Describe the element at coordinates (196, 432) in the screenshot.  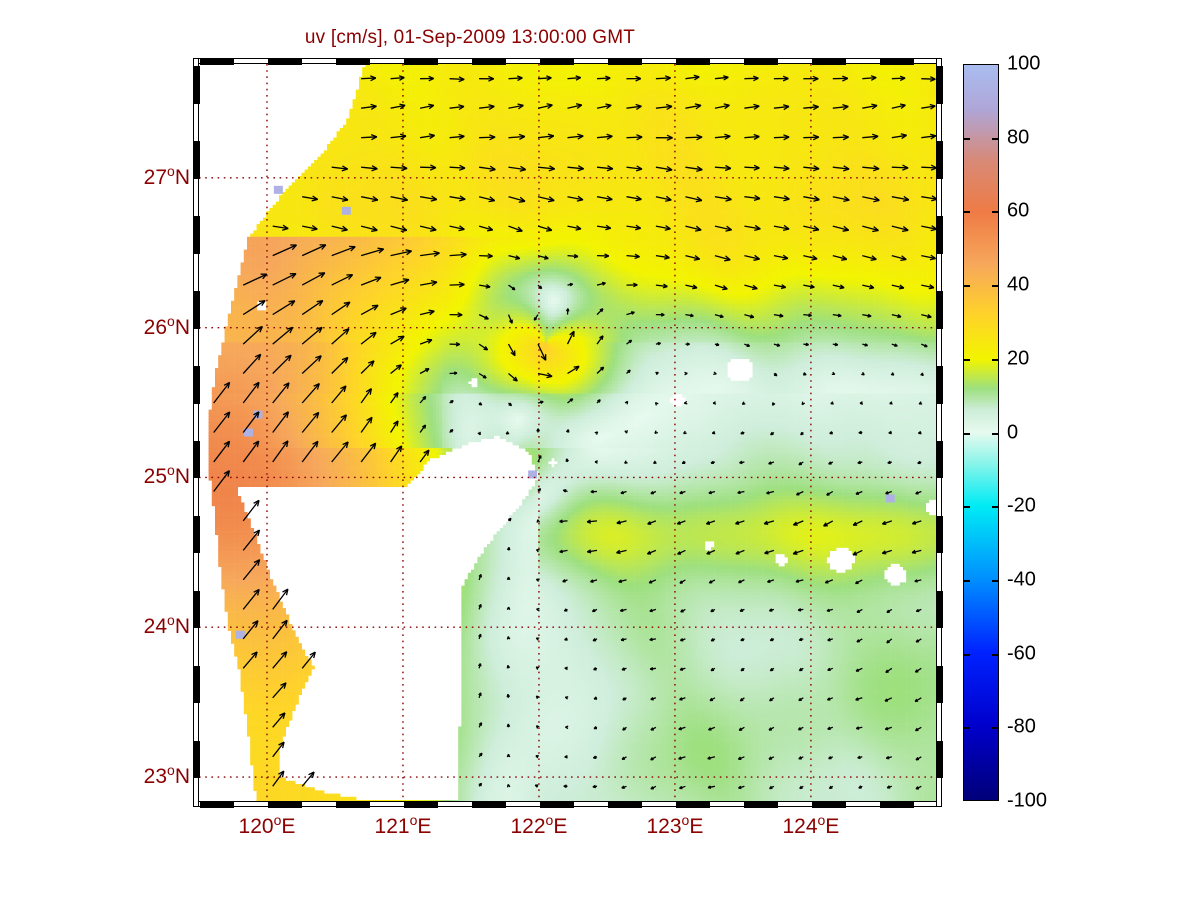
I see `axis-frame-left` at that location.